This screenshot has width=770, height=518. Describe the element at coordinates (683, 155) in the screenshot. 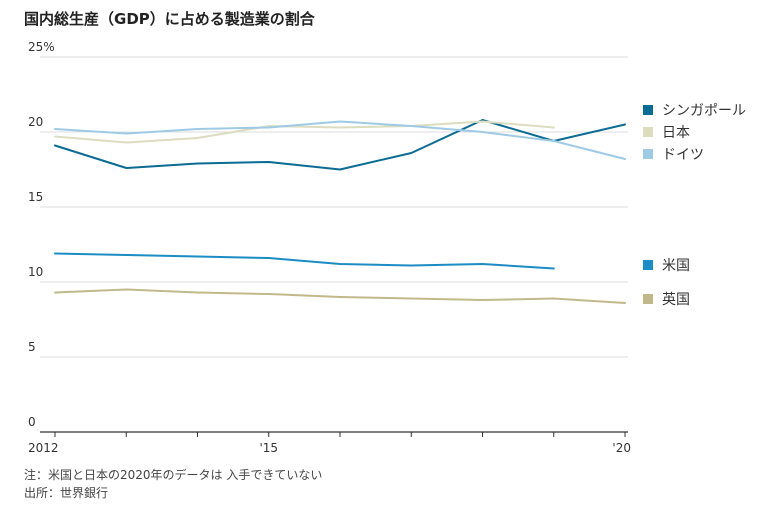

I see `legend-label: ドイツ` at that location.